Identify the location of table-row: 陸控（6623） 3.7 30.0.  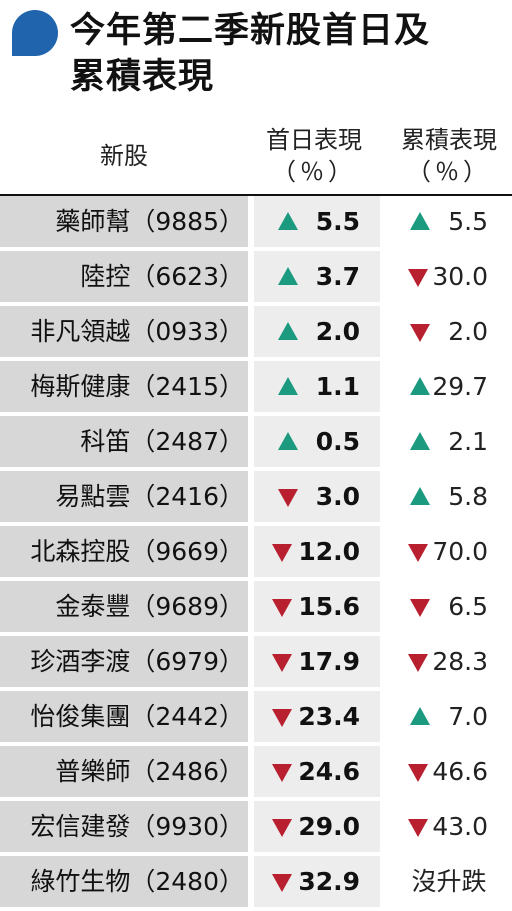
(256, 278).